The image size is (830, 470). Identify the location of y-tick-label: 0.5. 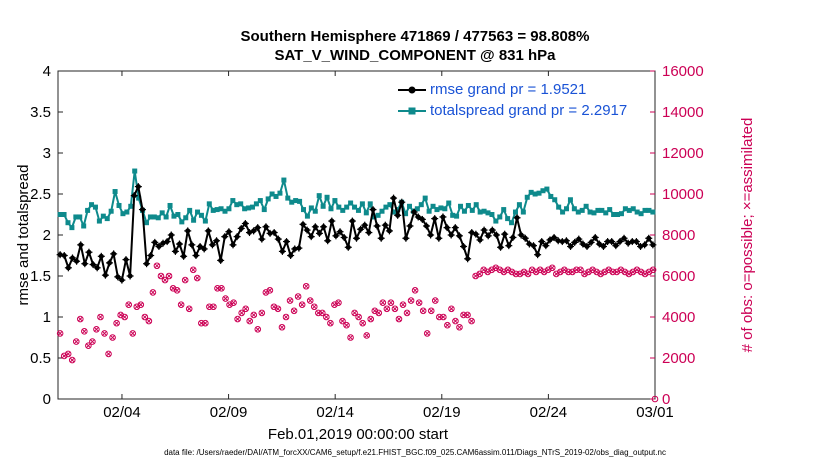
(40, 358).